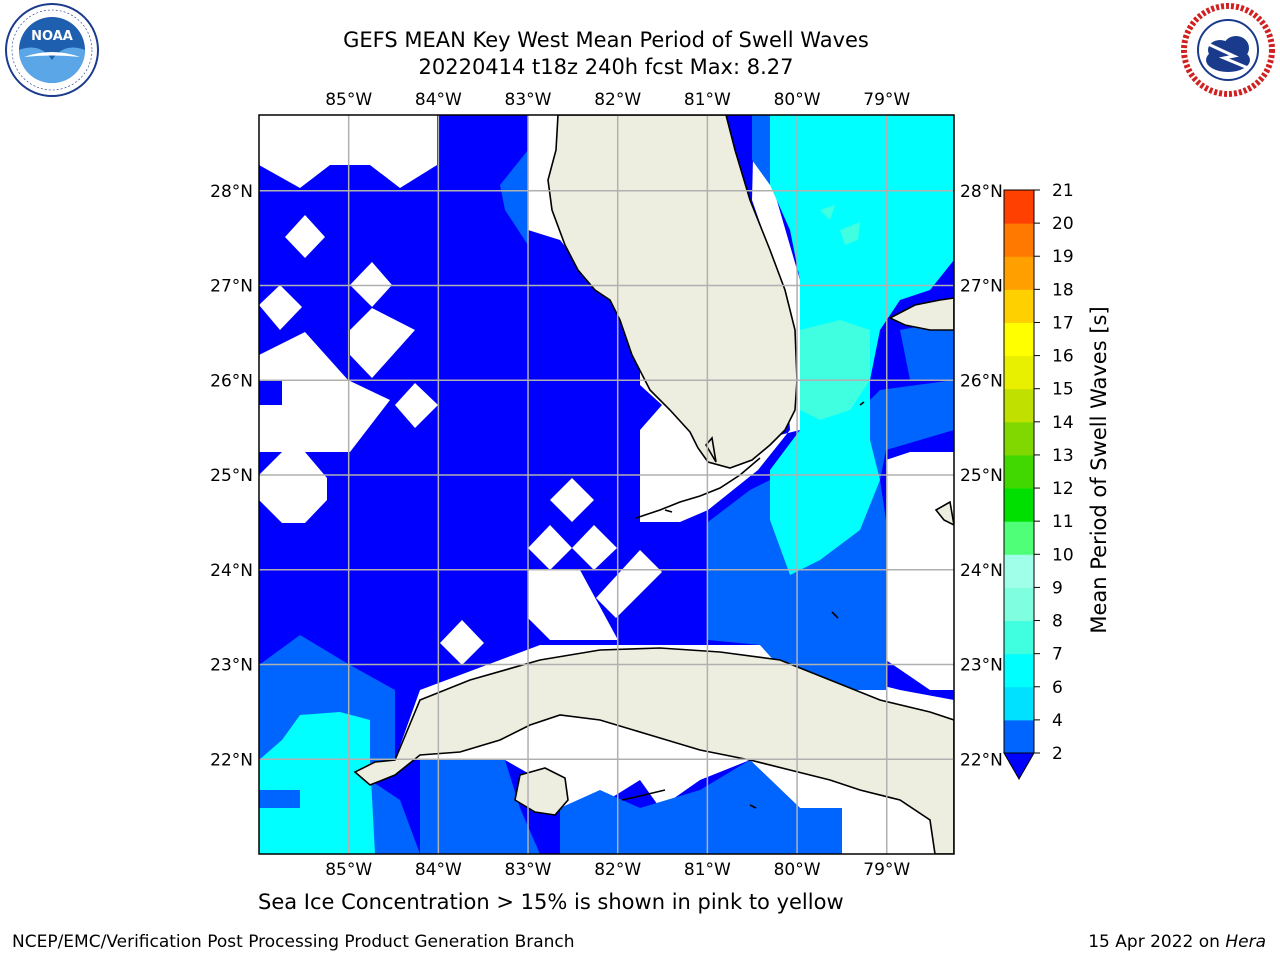  Describe the element at coordinates (1038, 481) in the screenshot. I see `colorbar: 2 4 6 7 8 9 10 11 12 13 14 15 16 17 18 19 20 21` at that location.